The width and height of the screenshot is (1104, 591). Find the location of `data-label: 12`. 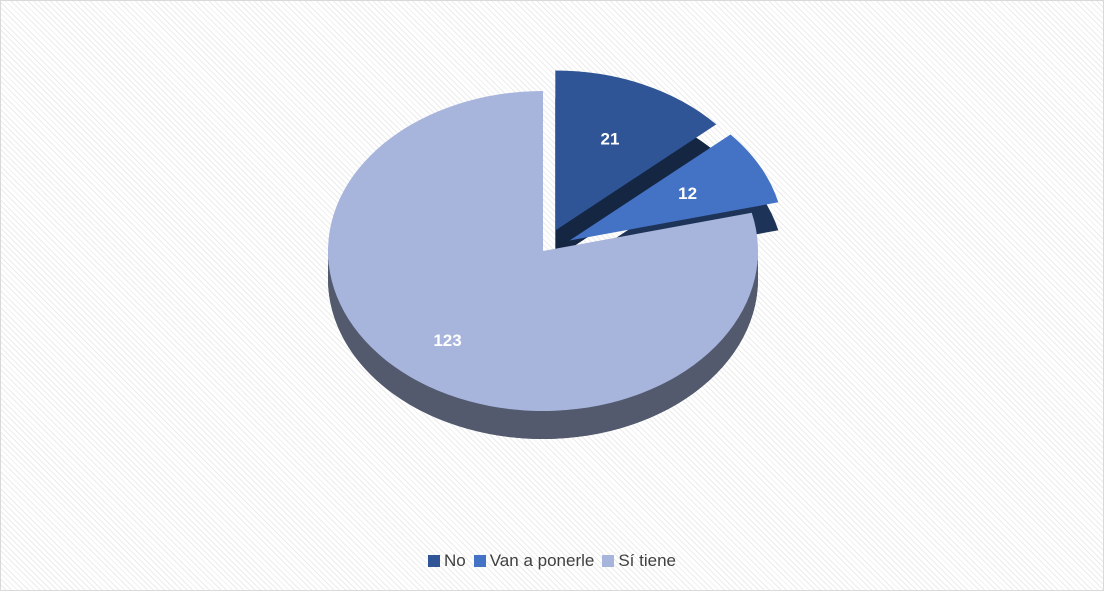

data-label: 12 is located at coordinates (687, 193).